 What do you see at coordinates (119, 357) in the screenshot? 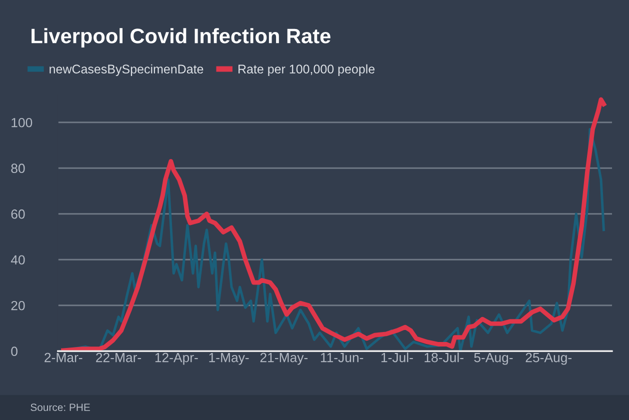
I see `x-tick-label: 22-Mar-` at bounding box center [119, 357].